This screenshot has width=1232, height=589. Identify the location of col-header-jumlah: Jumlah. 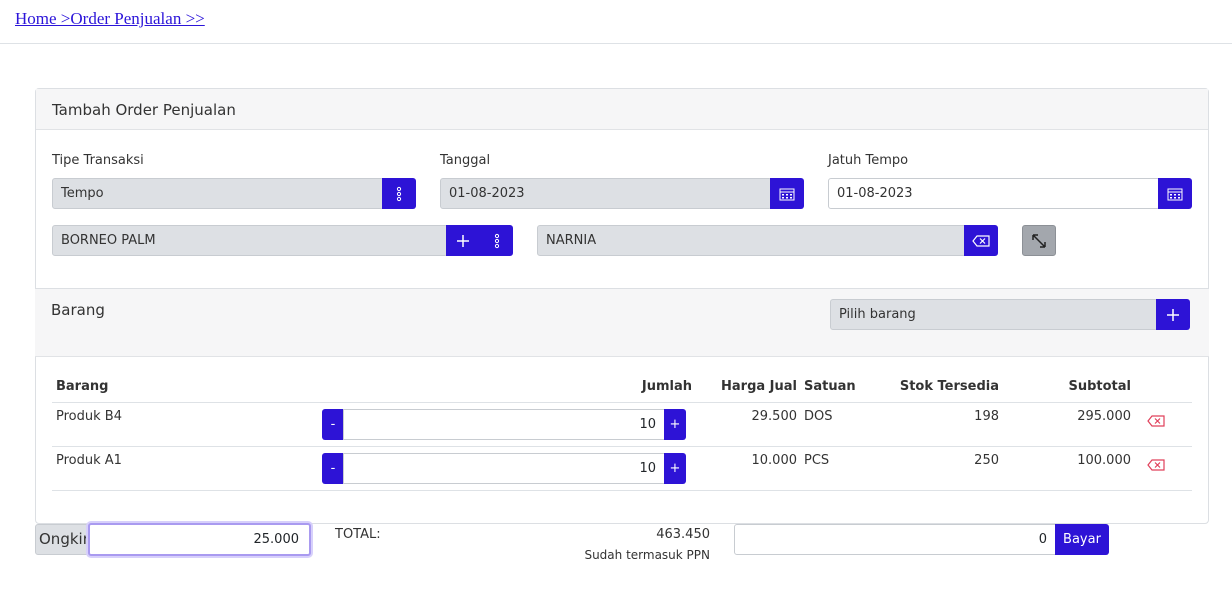
(666, 386).